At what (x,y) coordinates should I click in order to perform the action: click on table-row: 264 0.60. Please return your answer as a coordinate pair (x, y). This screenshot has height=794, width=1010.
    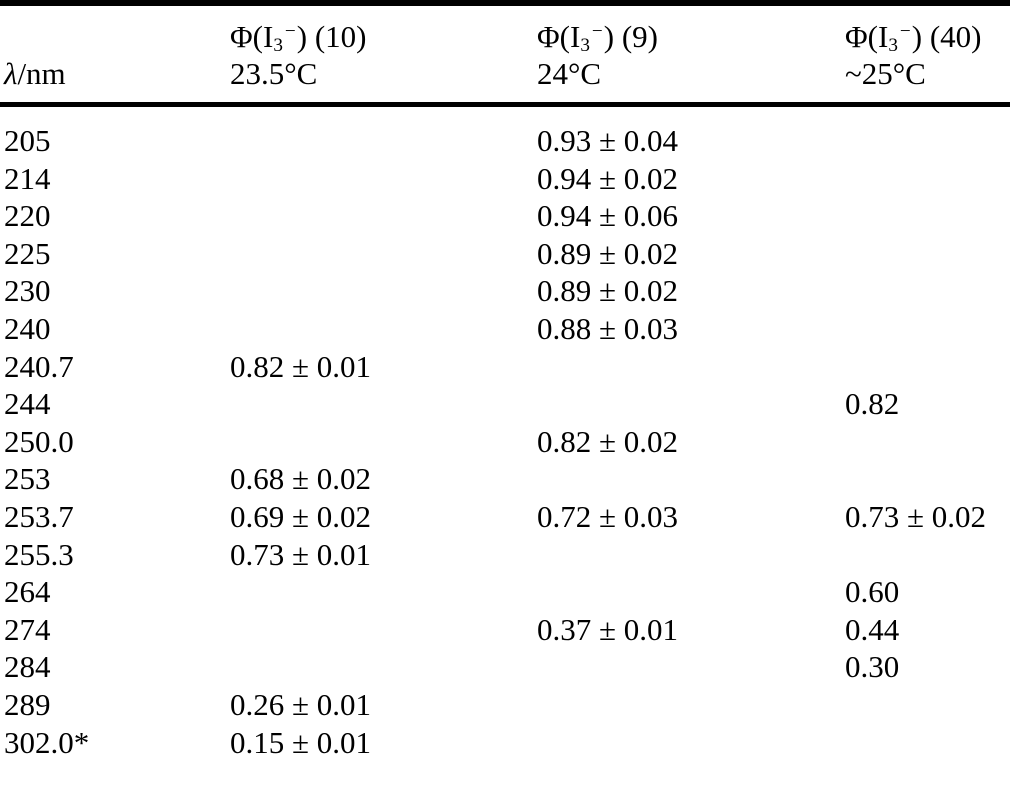
    Looking at the image, I should click on (505, 592).